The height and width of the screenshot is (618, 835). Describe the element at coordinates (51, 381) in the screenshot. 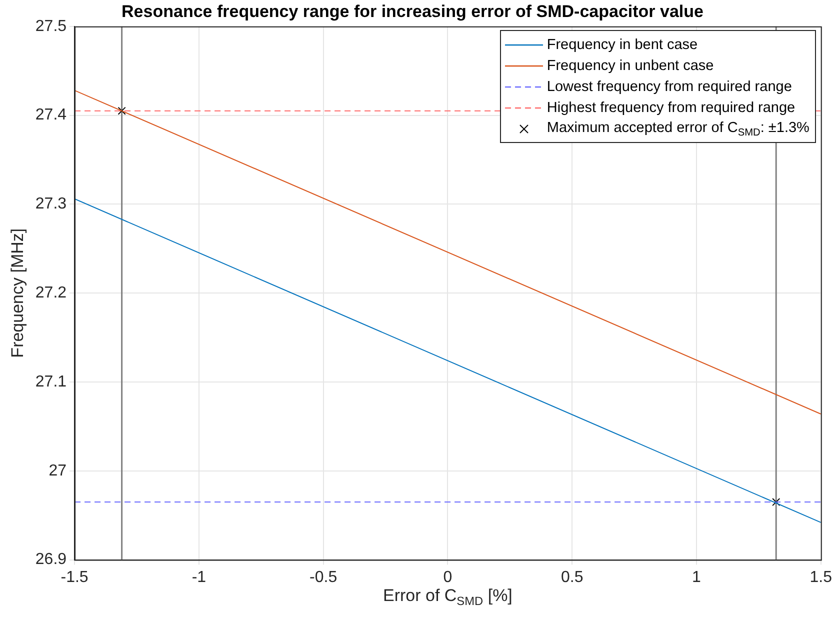

I see `y-tick-label: 27.1` at that location.